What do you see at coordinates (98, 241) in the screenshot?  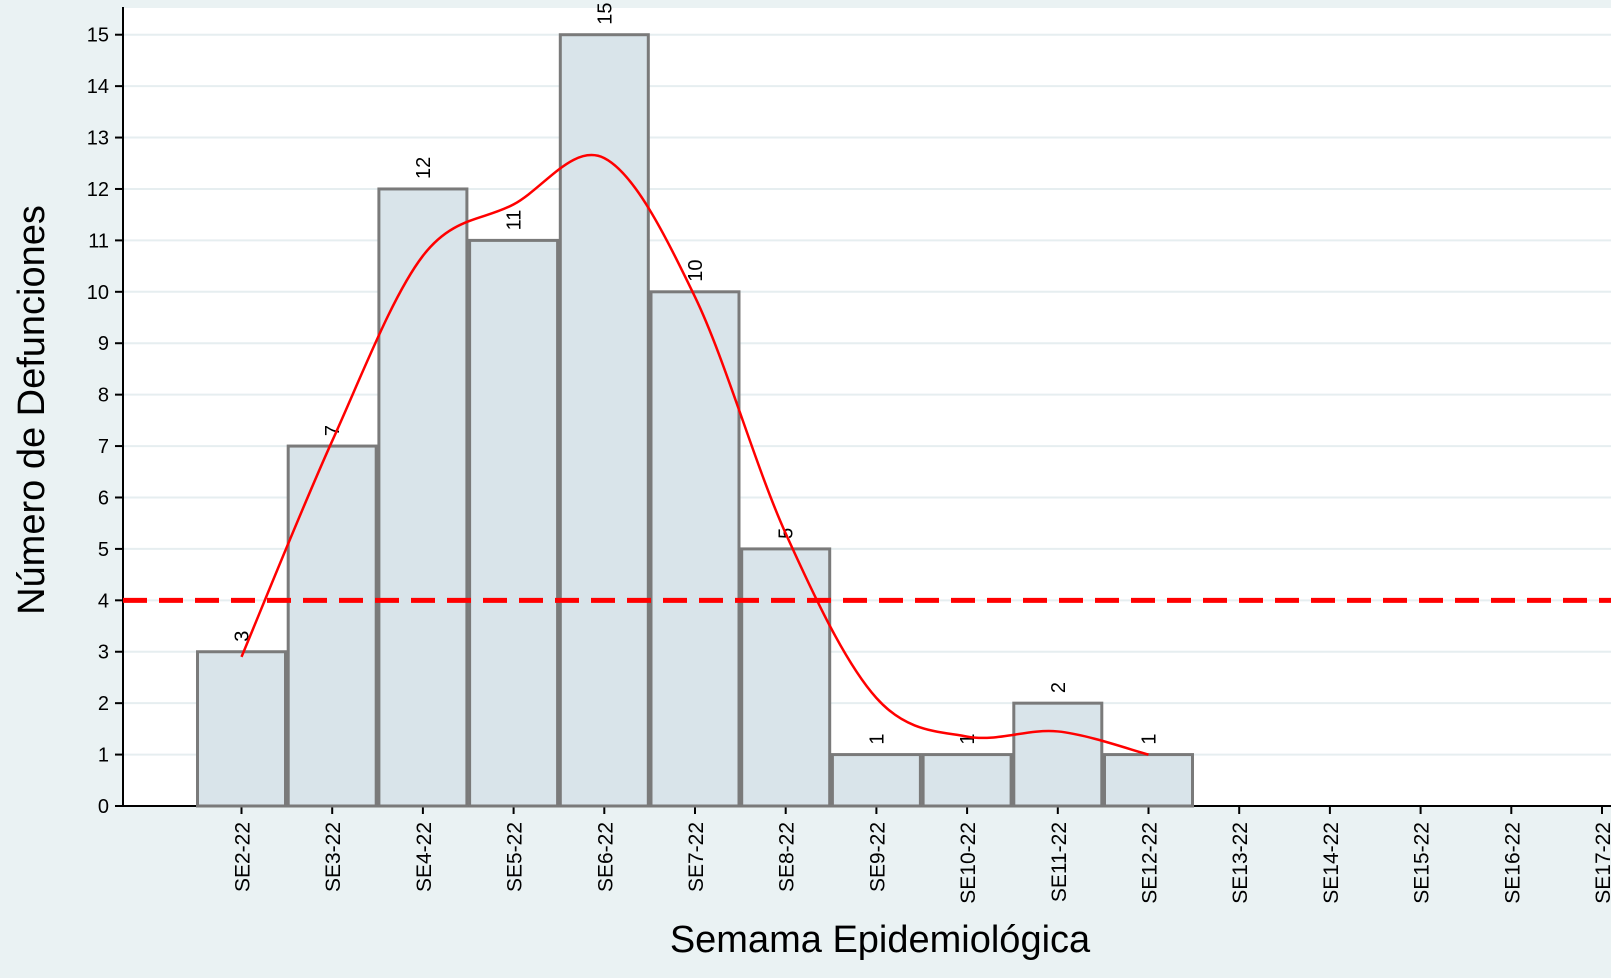 I see `y-tick-label: 11` at bounding box center [98, 241].